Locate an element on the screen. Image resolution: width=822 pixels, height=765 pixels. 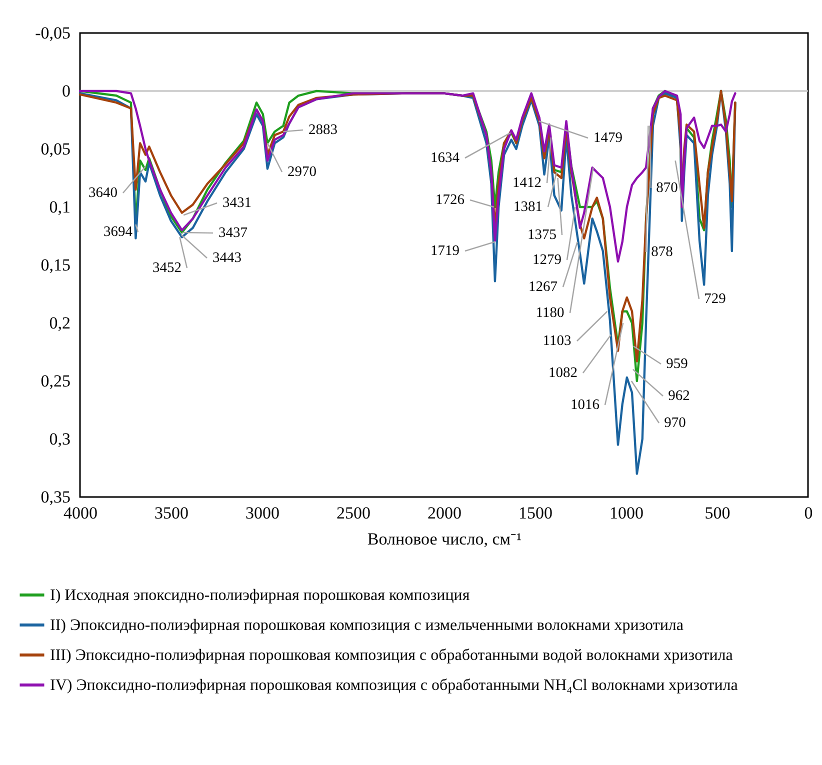
y-tick-label: -0,05 is located at coordinates (52, 33).